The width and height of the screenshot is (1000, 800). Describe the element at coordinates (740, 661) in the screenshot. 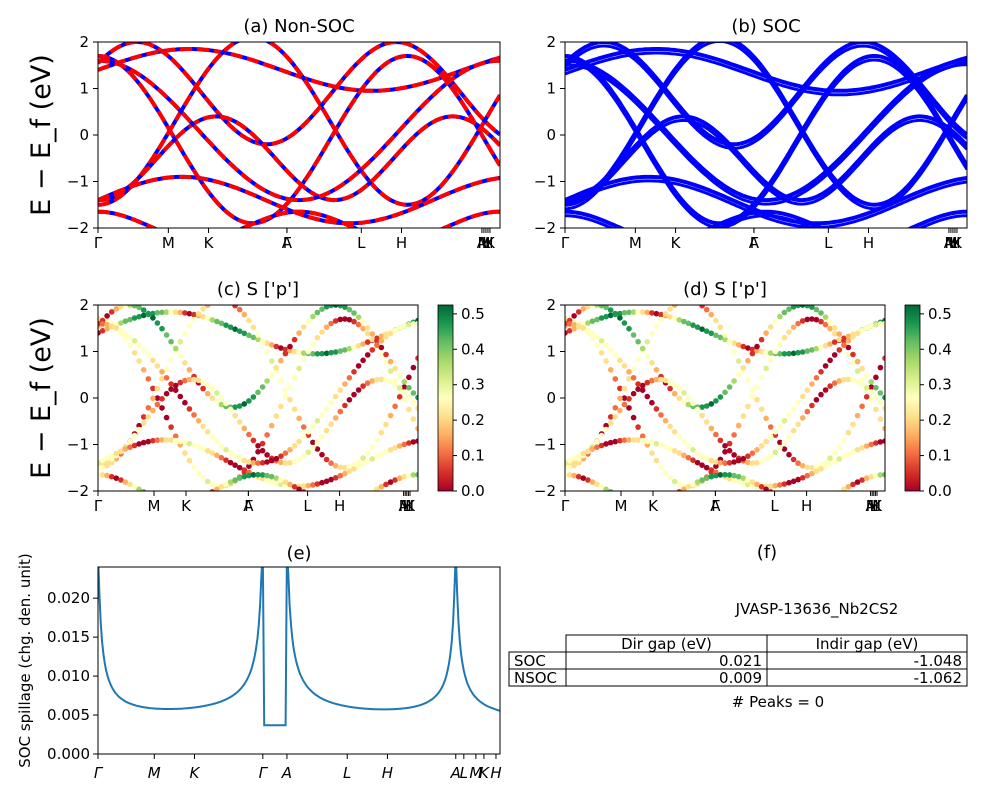

I see `table-cell-dir-gap: 0.021` at that location.